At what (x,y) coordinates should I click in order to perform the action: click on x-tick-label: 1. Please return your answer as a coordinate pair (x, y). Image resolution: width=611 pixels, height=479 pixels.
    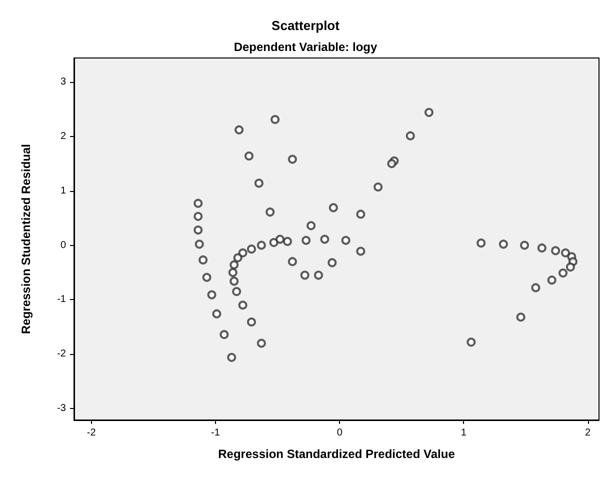
    Looking at the image, I should click on (463, 433).